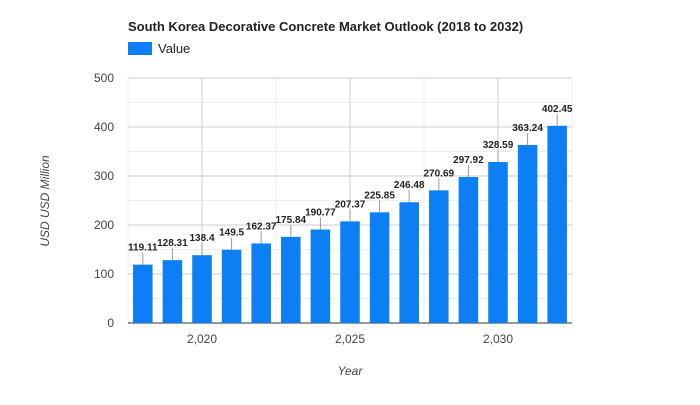 This screenshot has height=405, width=700. I want to click on data-label: 297.92, so click(468, 160).